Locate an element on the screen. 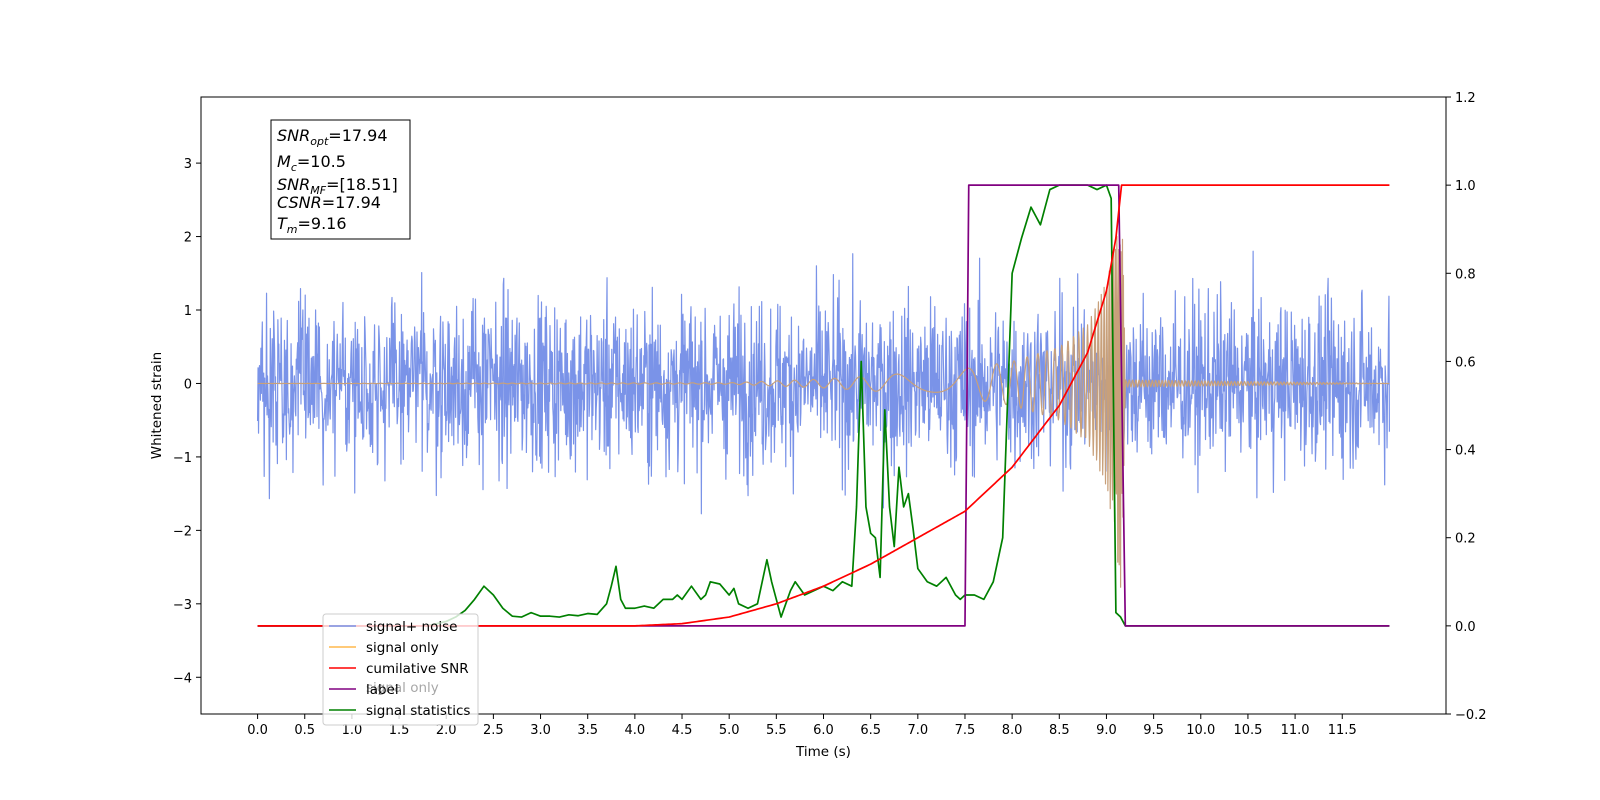 The height and width of the screenshot is (800, 1600). x-tick-label: 4.5 is located at coordinates (682, 730).